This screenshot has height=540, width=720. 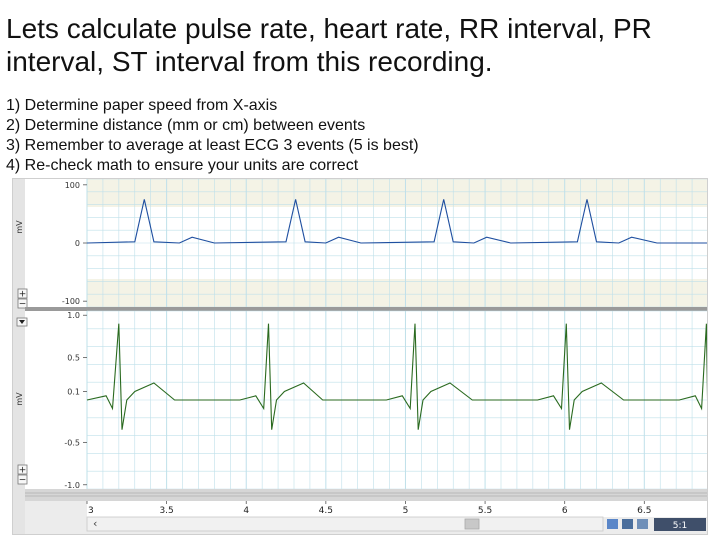 I want to click on y-tick-label: -1.0, so click(x=72, y=485).